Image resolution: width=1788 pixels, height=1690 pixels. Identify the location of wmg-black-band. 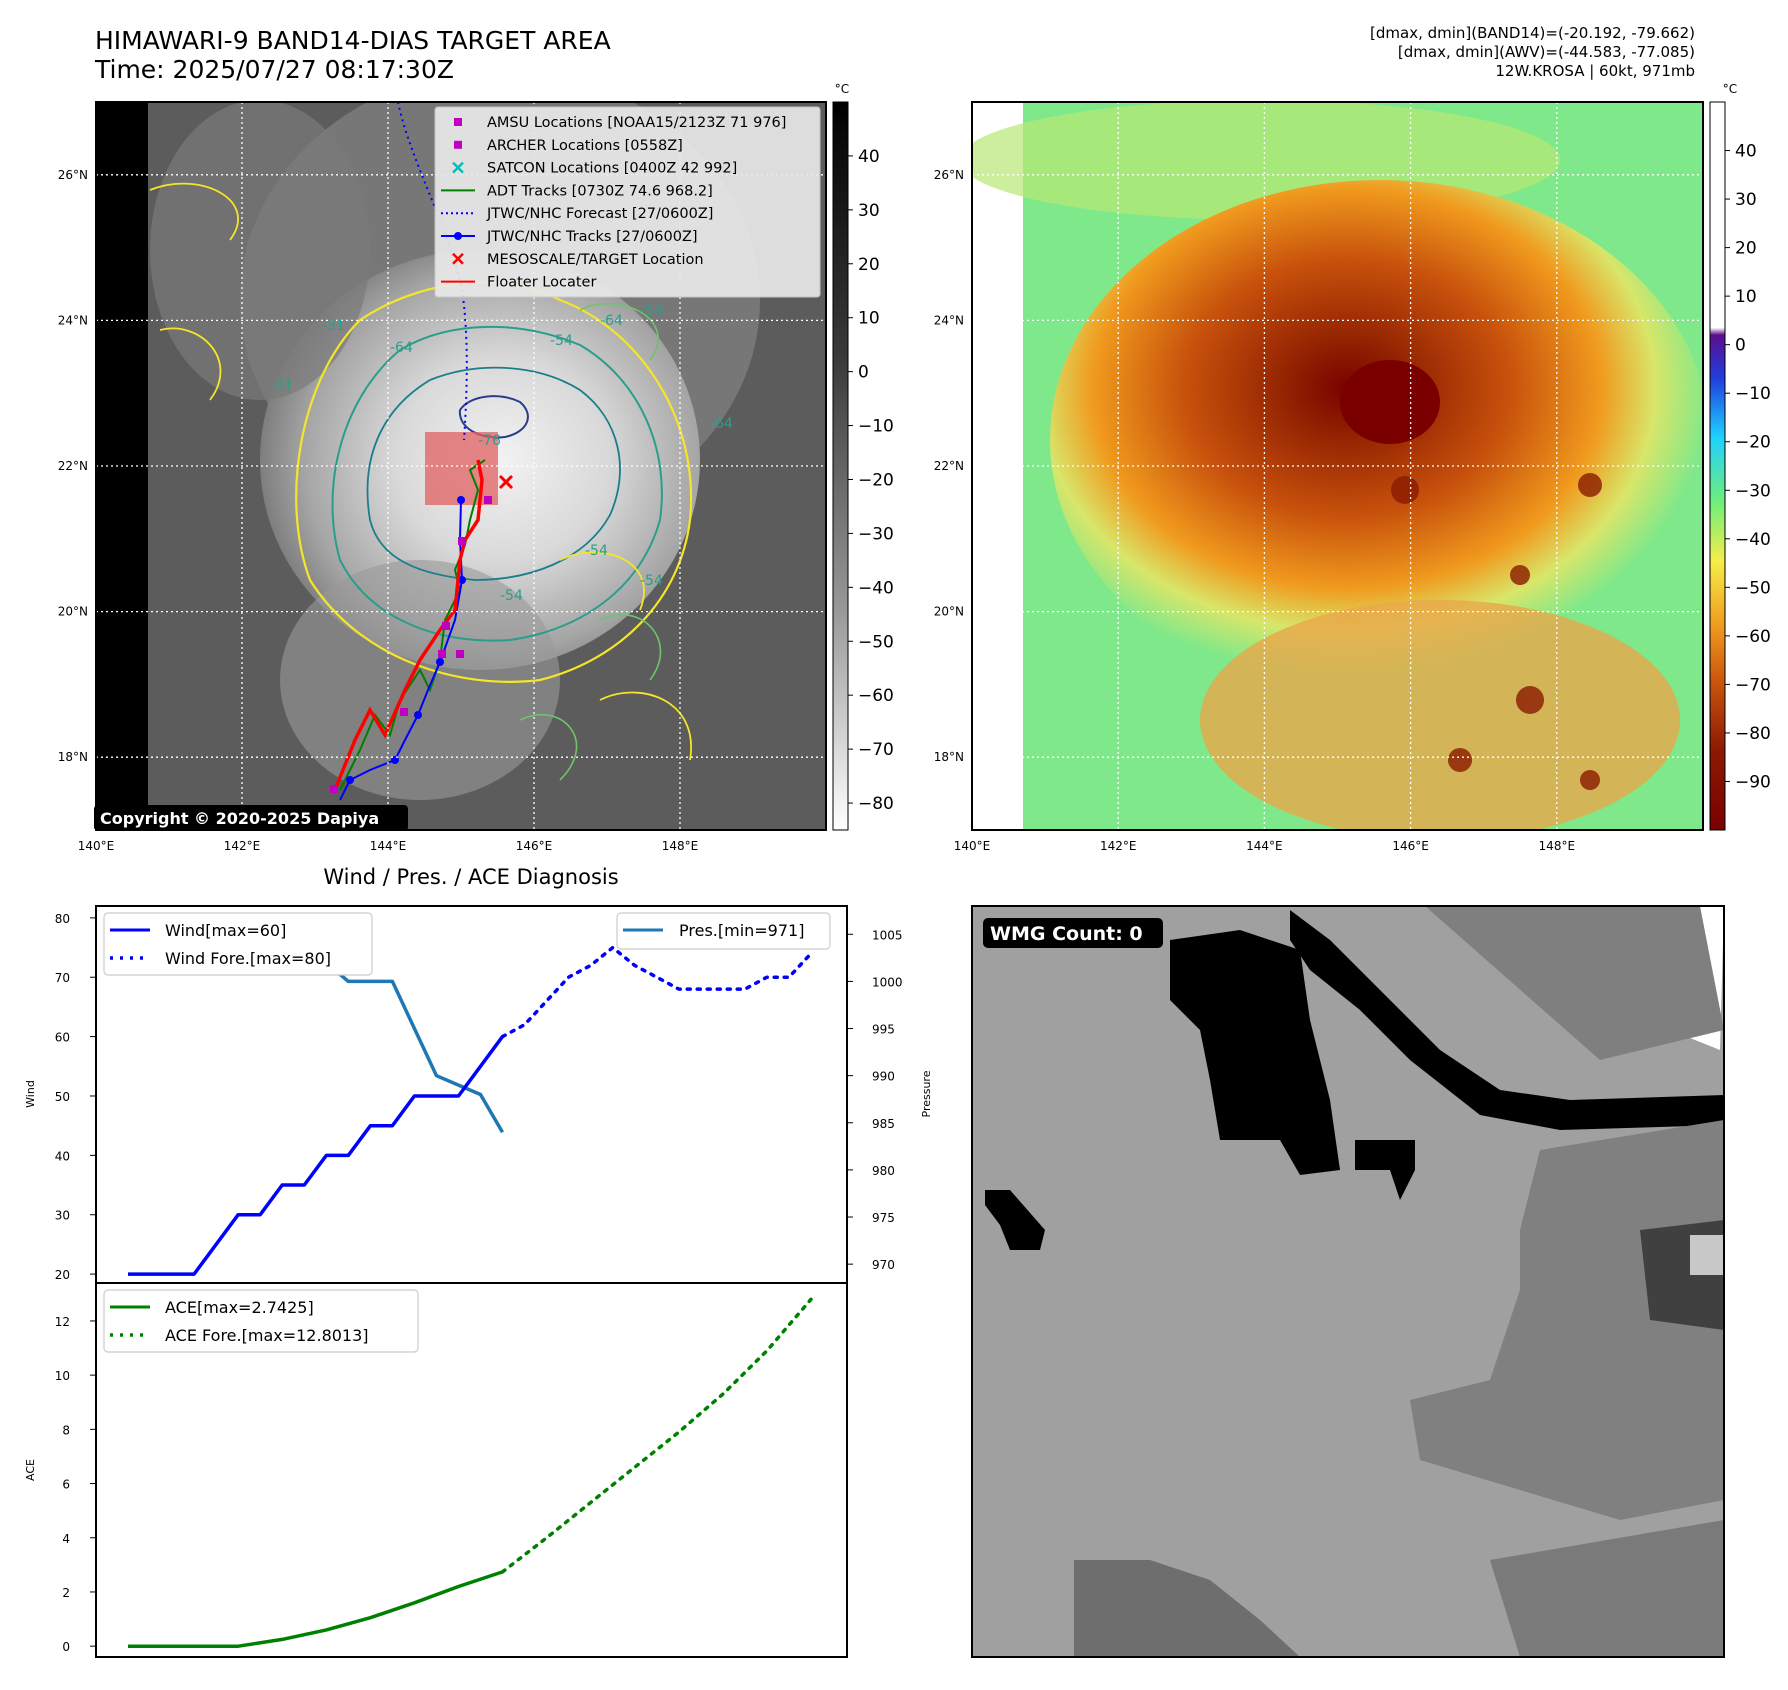
(1507, 1020).